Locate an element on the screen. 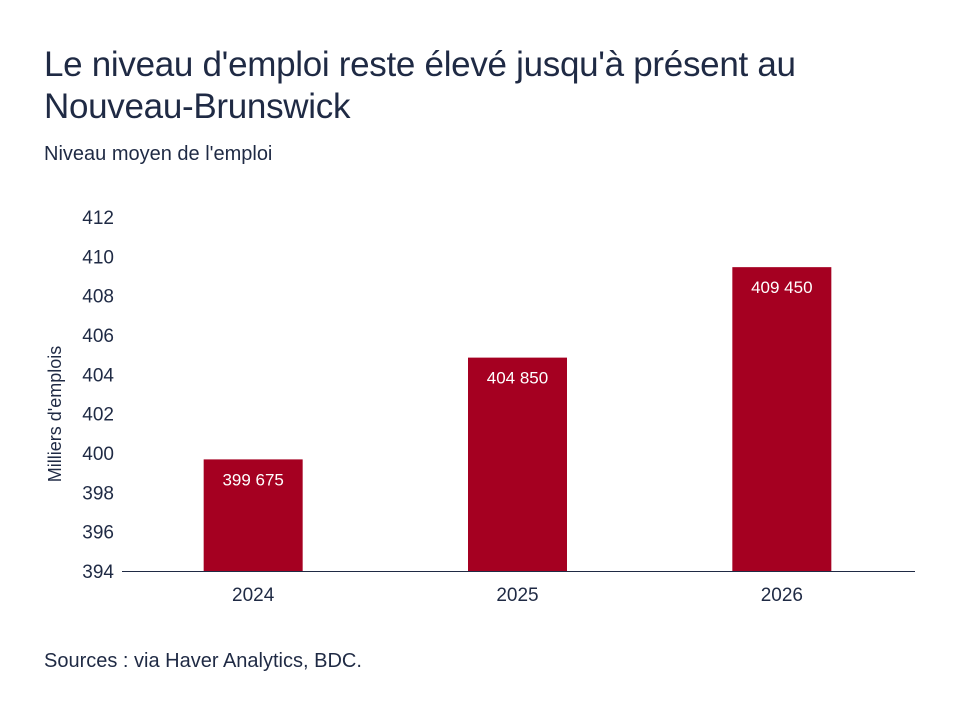 This screenshot has height=720, width=960. x-tick-label: 2026 is located at coordinates (782, 595).